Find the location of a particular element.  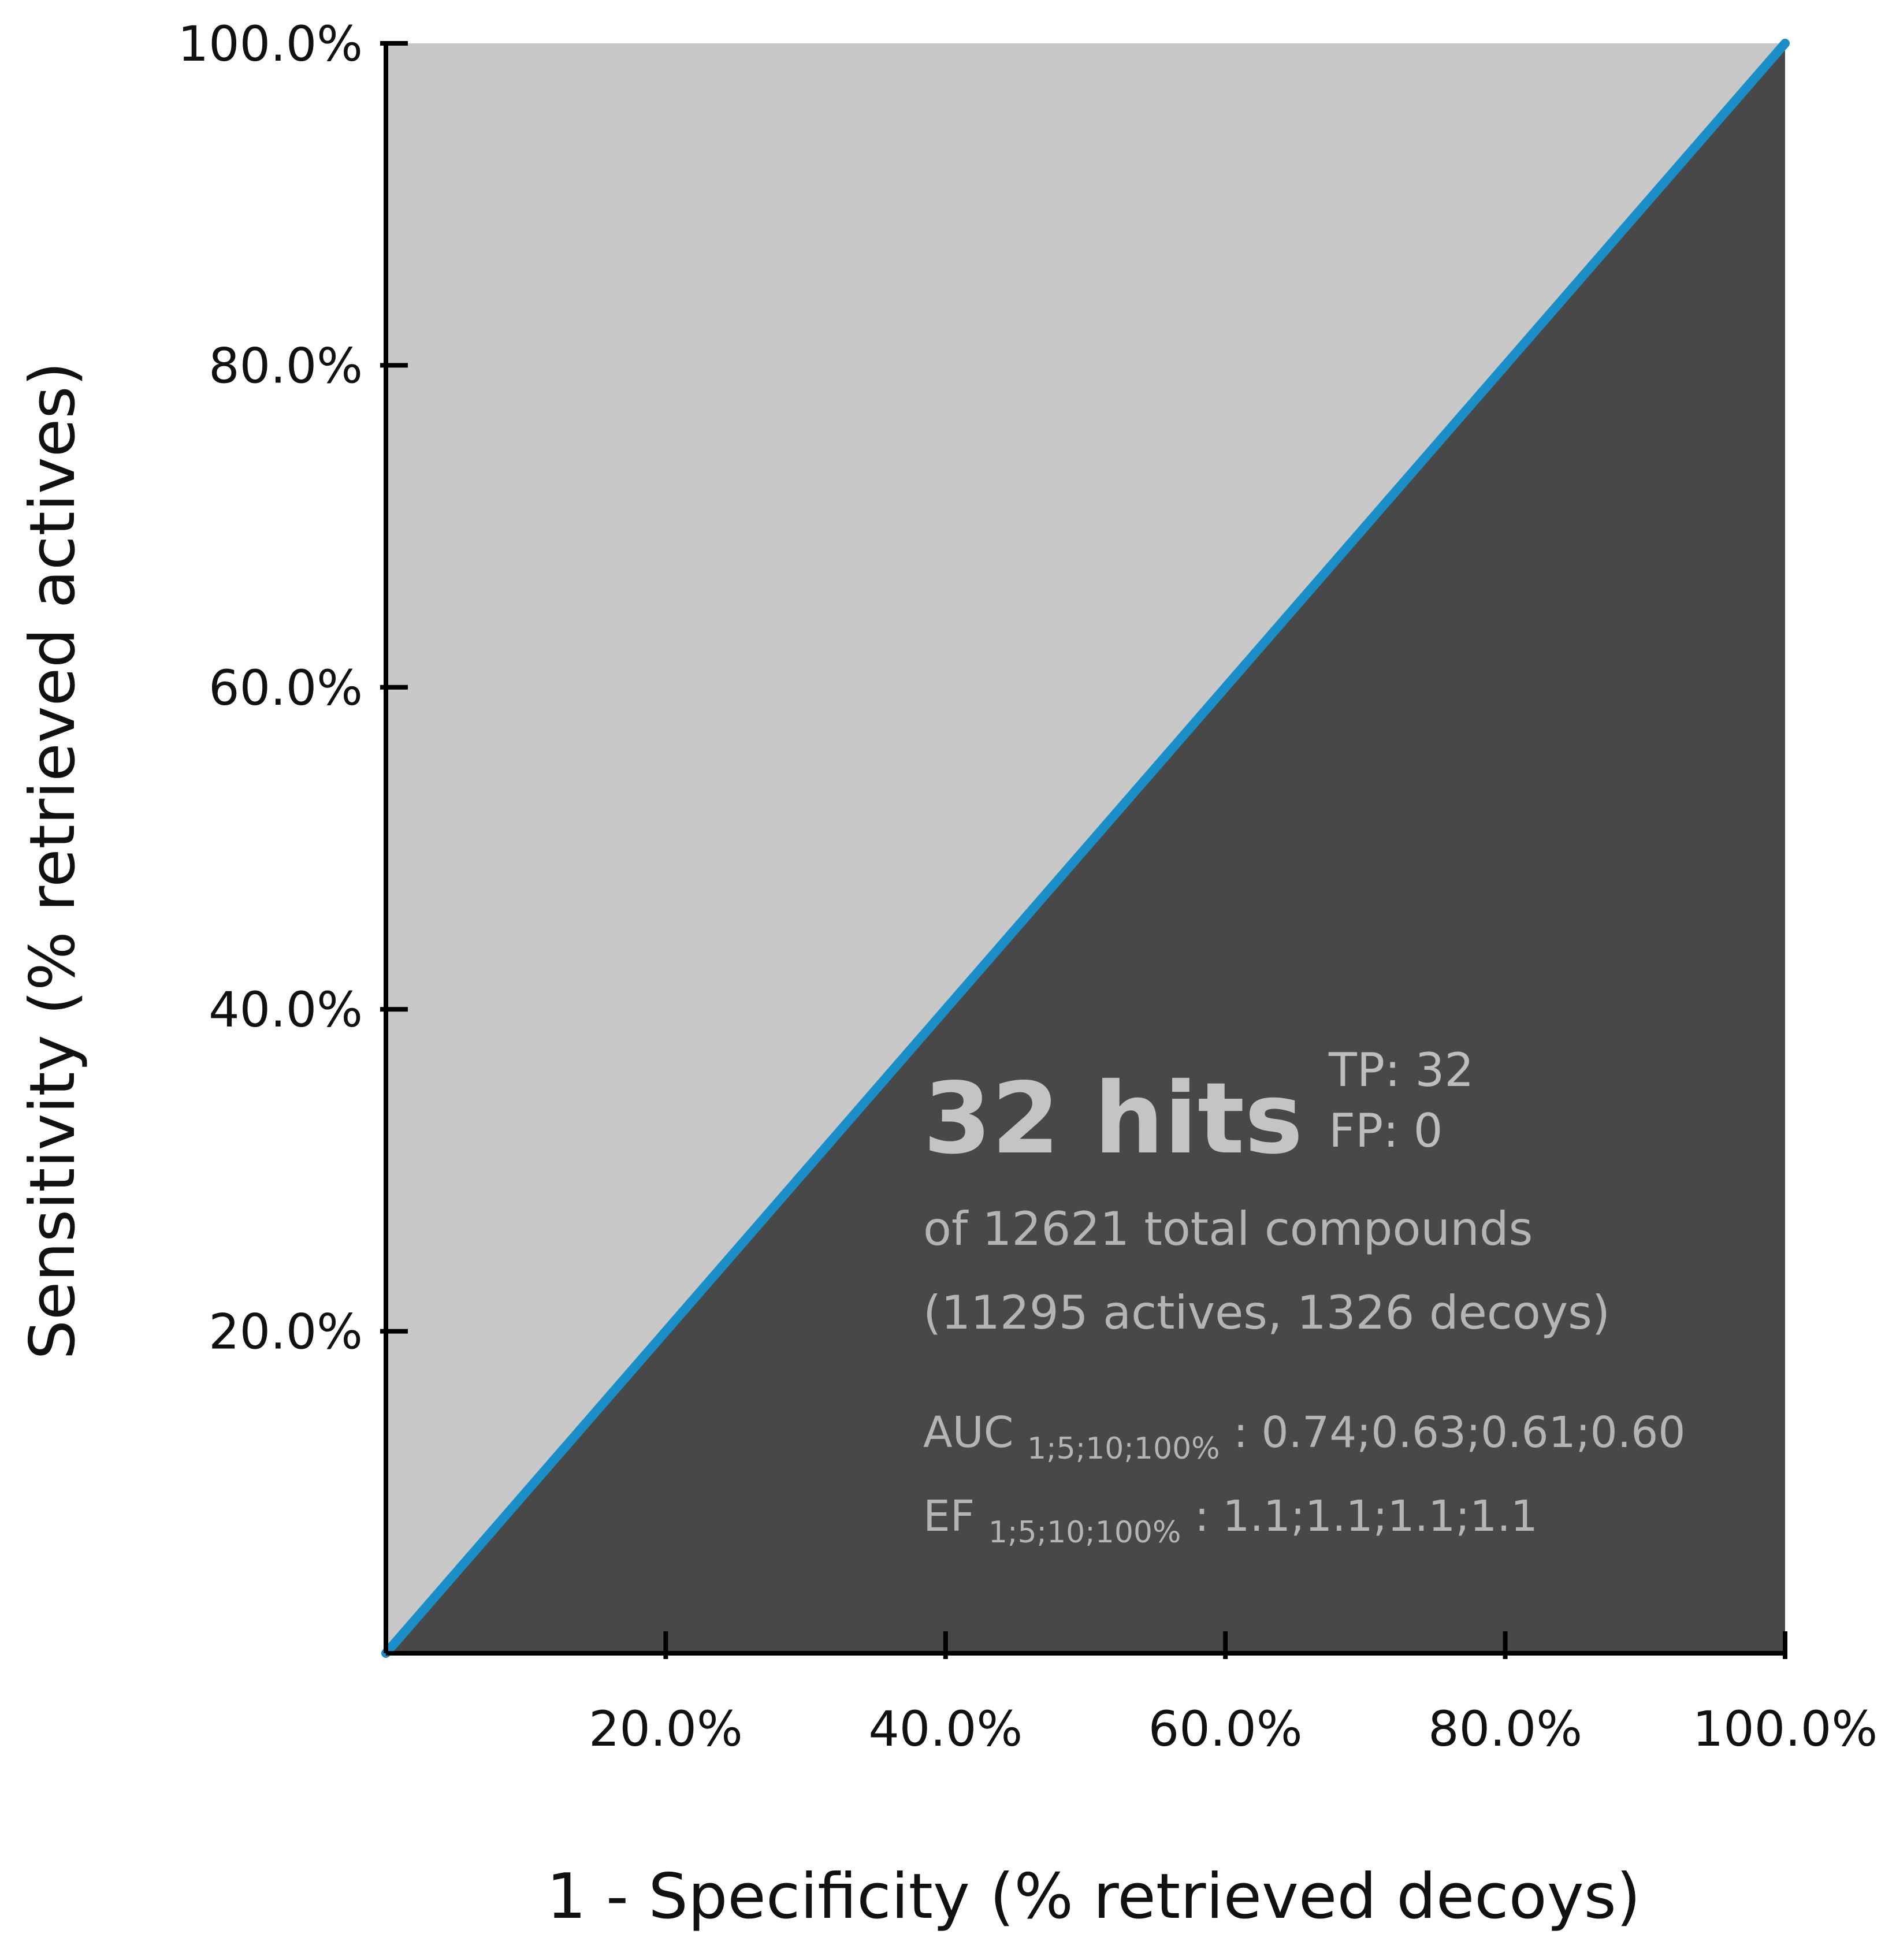

y-tick-label: 40.0% is located at coordinates (286, 1009).